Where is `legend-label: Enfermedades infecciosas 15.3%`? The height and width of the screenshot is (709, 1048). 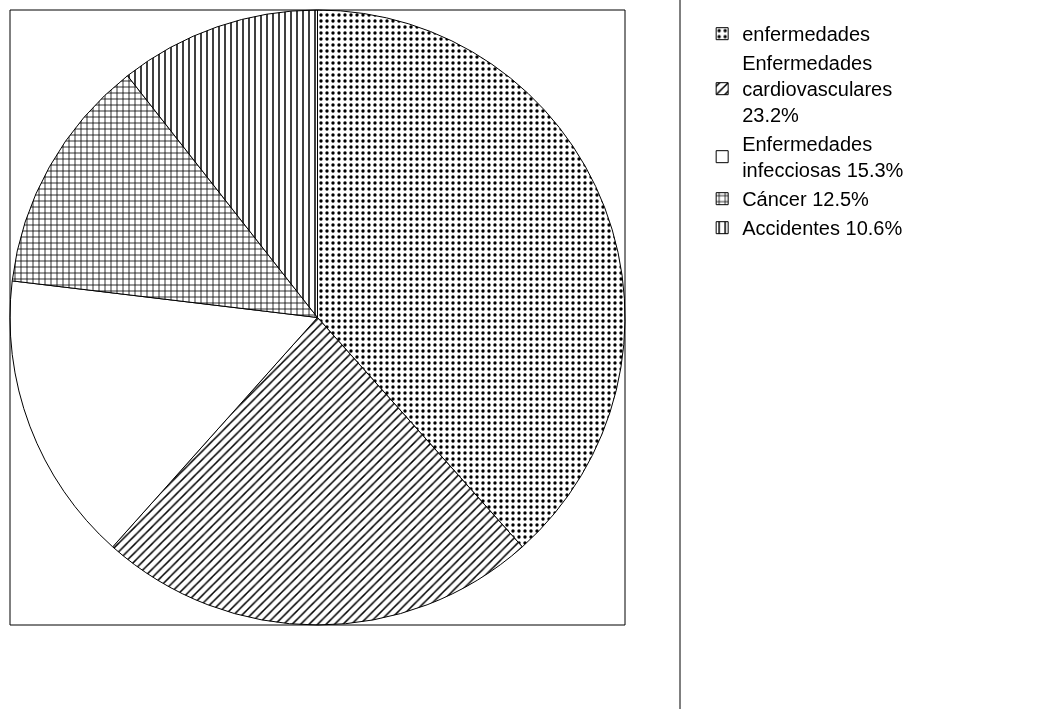 legend-label: Enfermedades infecciosas 15.3% is located at coordinates (823, 157).